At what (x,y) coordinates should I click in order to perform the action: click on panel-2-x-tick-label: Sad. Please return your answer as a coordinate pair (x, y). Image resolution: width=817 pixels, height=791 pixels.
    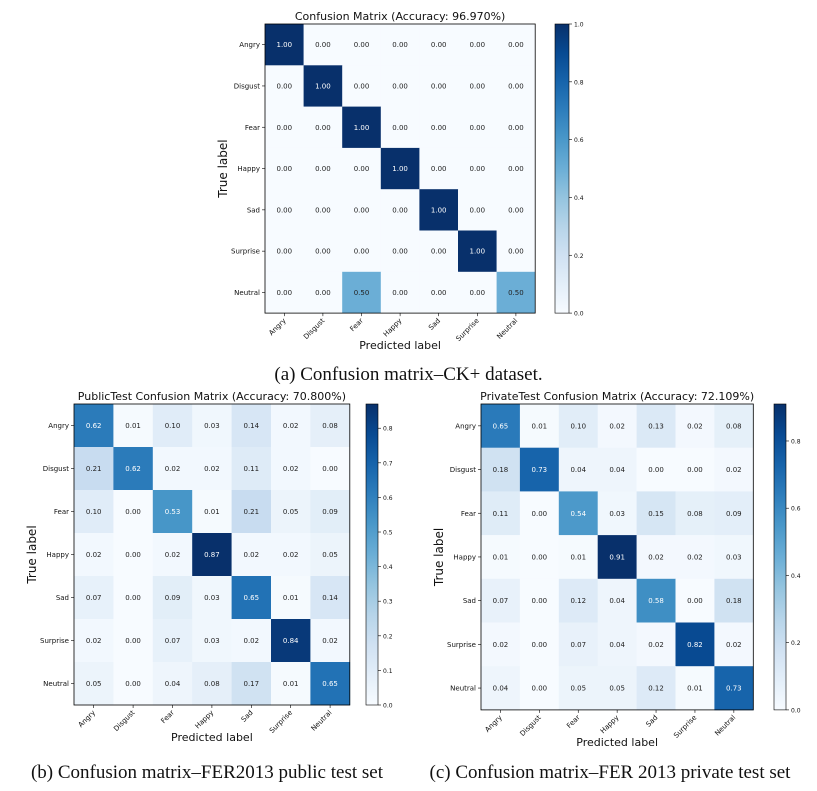
    Looking at the image, I should click on (247, 716).